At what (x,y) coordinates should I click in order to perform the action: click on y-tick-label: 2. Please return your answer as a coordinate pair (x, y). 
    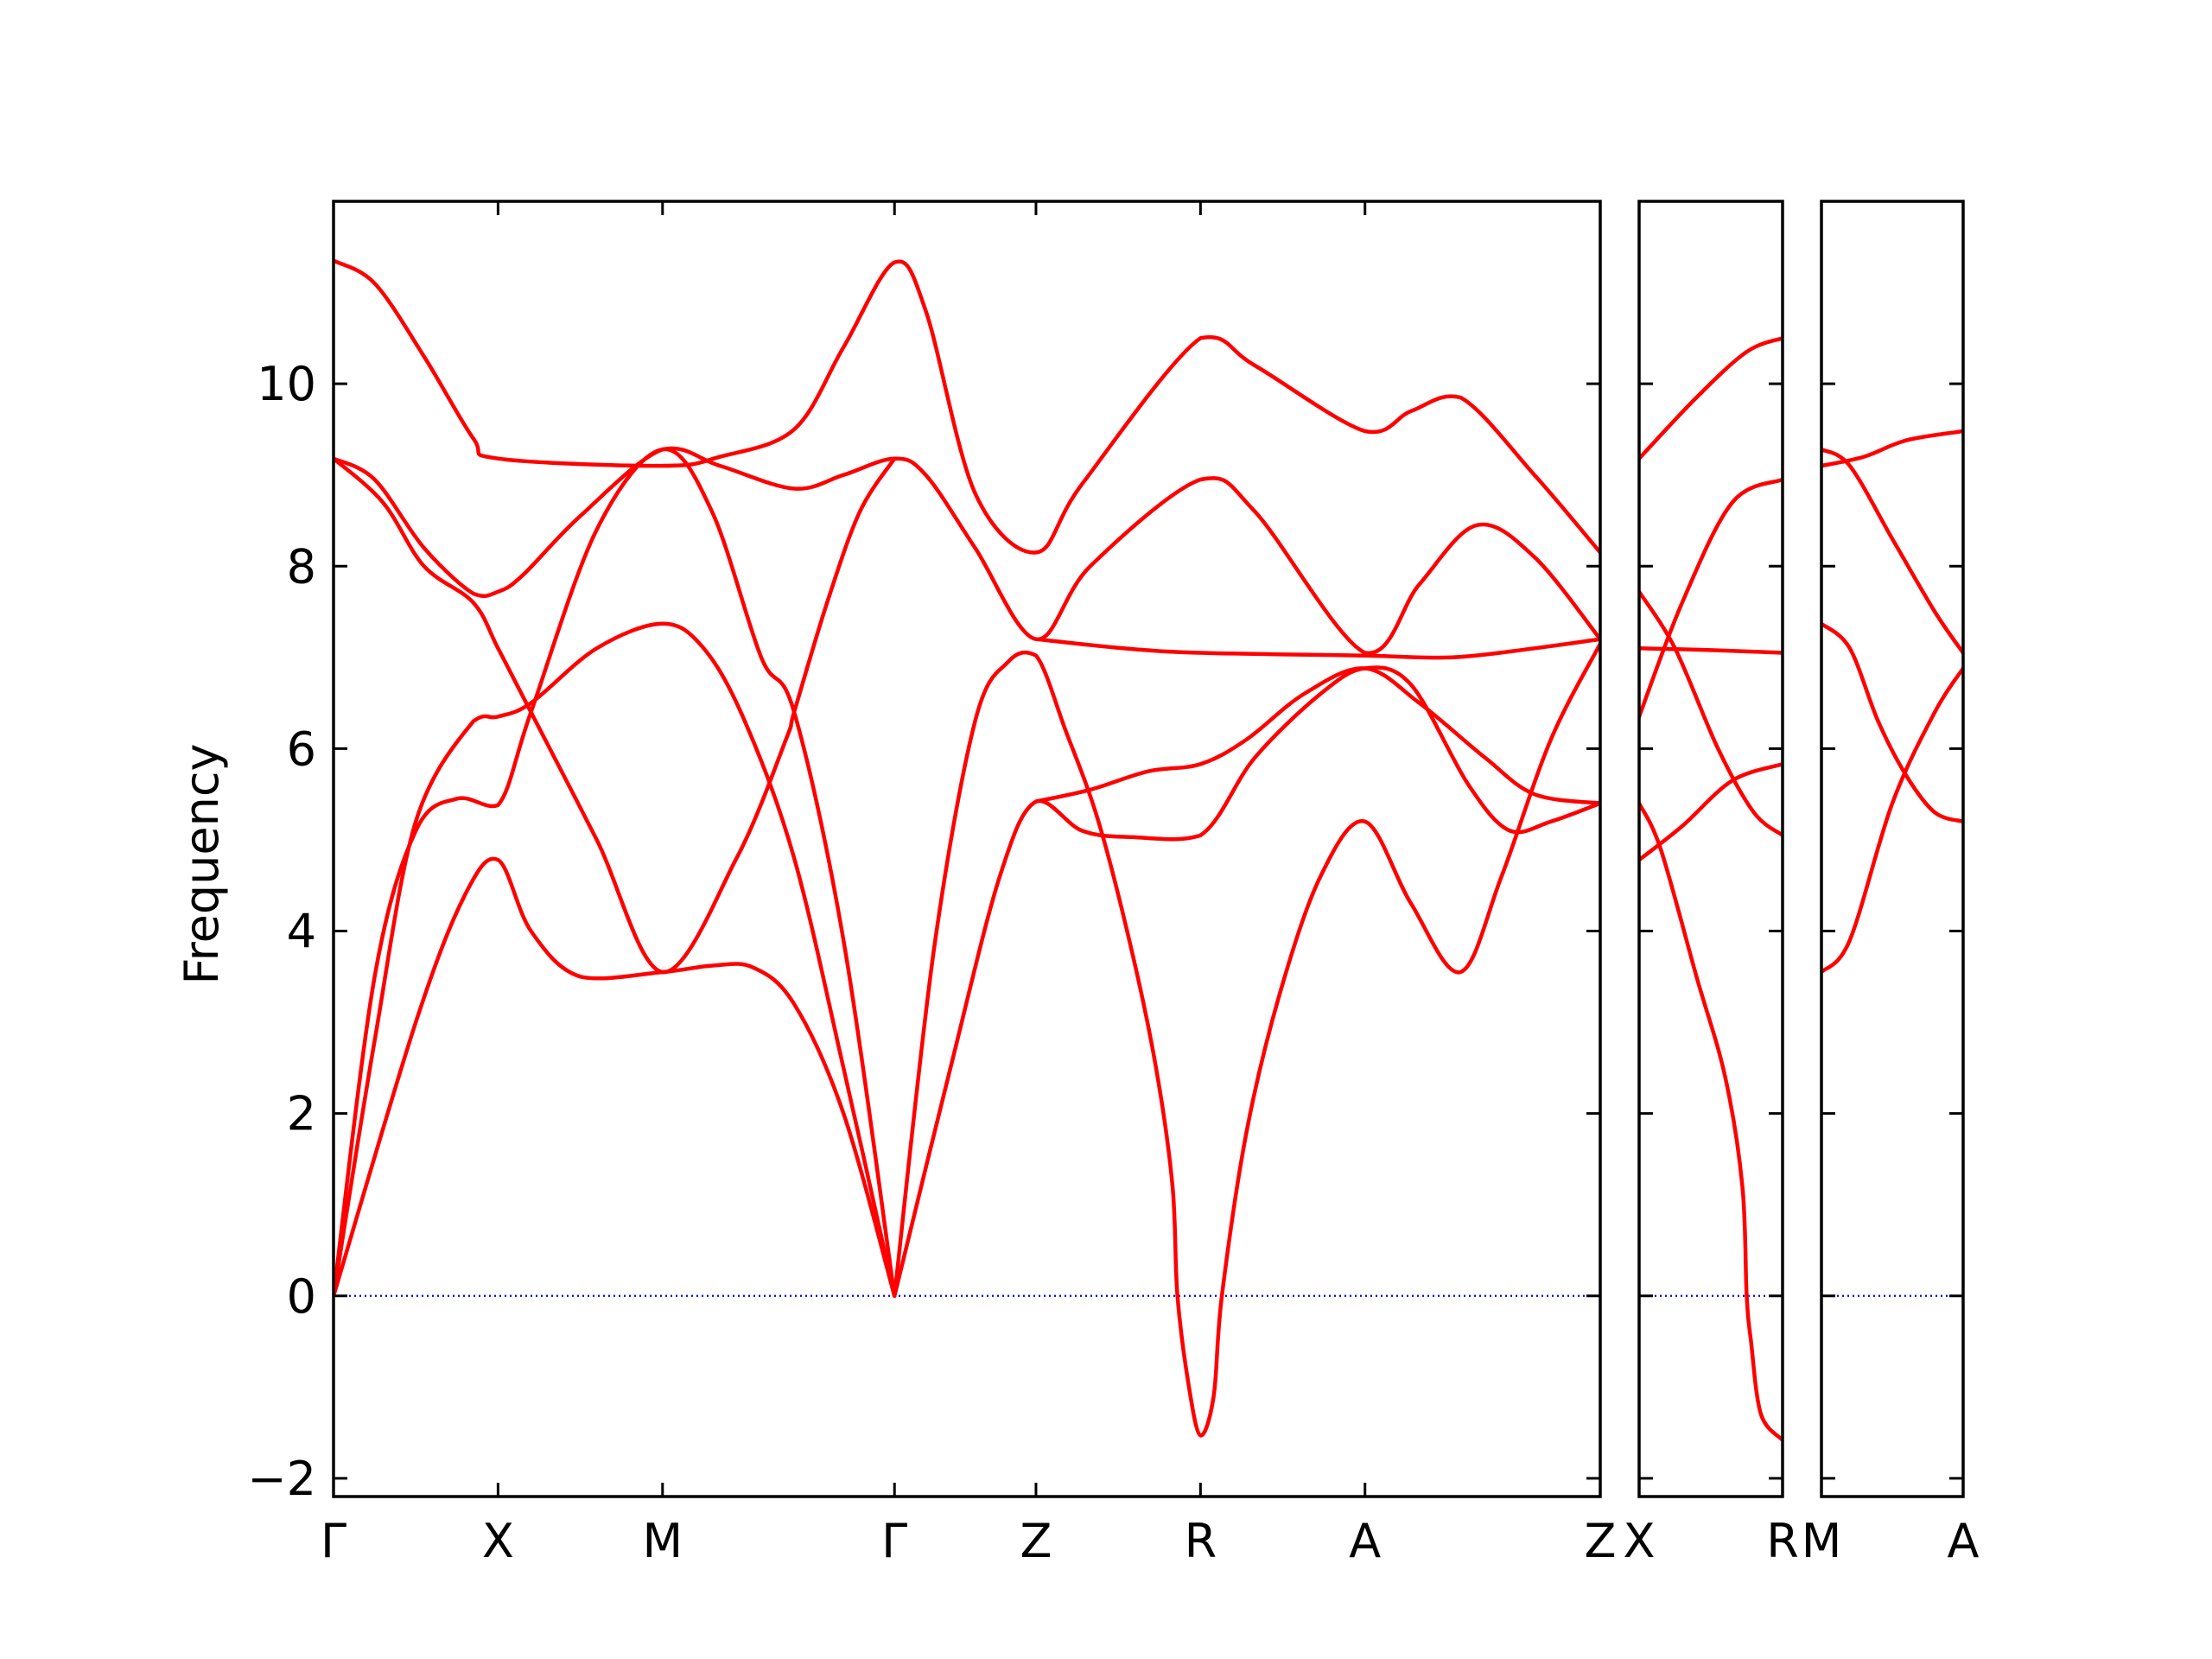
    Looking at the image, I should click on (301, 1114).